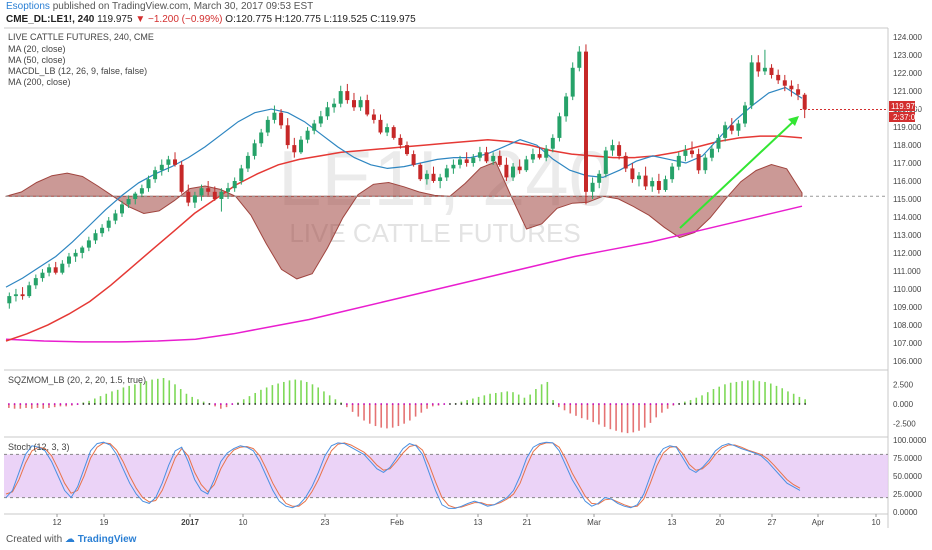 The height and width of the screenshot is (550, 932). Describe the element at coordinates (34, 539) in the screenshot. I see `created-with-label: Created with` at that location.